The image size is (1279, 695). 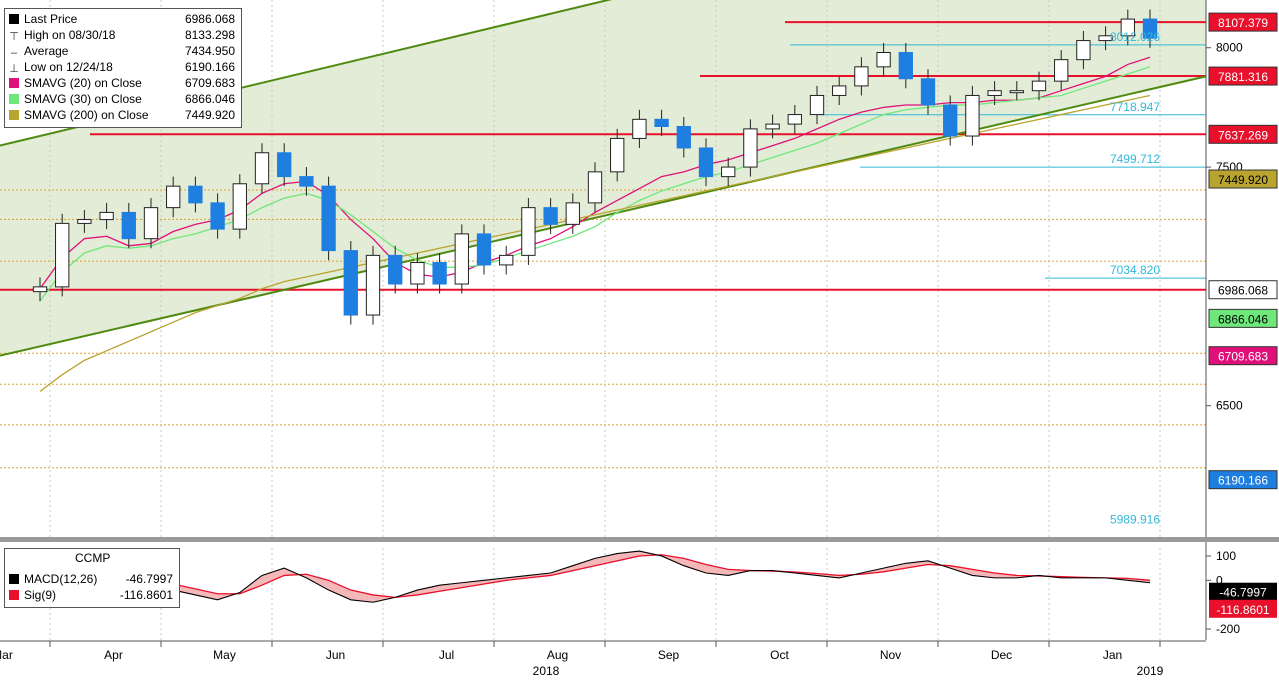 What do you see at coordinates (890, 655) in the screenshot?
I see `month-label: Nov` at bounding box center [890, 655].